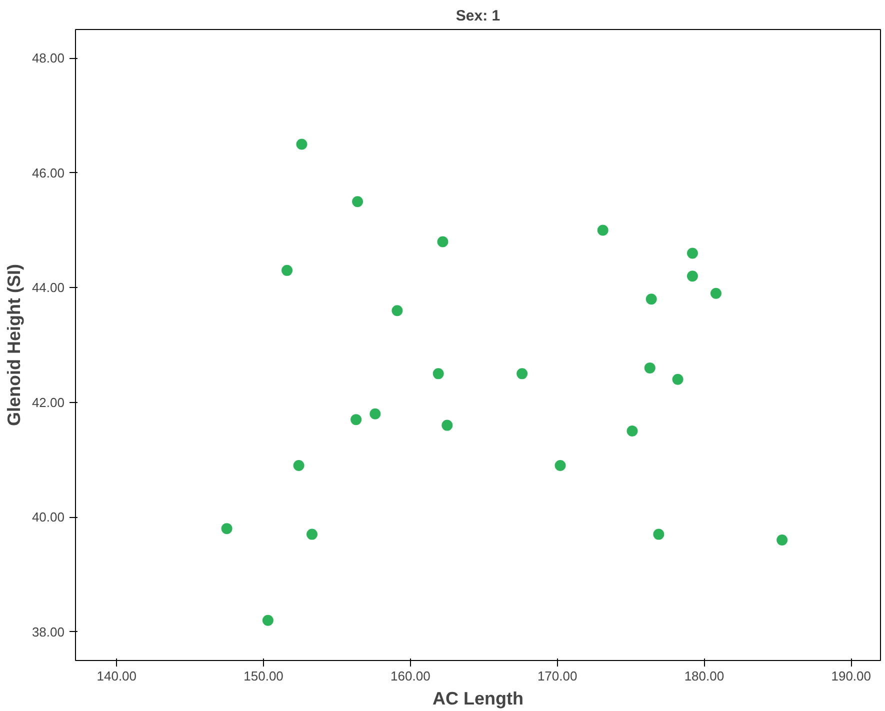 The image size is (885, 711). I want to click on y-tick-label: 40.00, so click(48, 517).